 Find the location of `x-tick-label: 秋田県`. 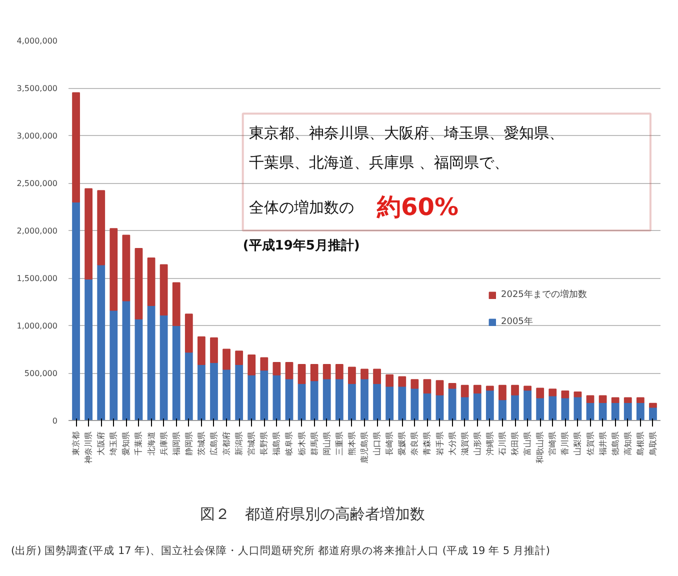

x-tick-label: 秋田県 is located at coordinates (515, 444).